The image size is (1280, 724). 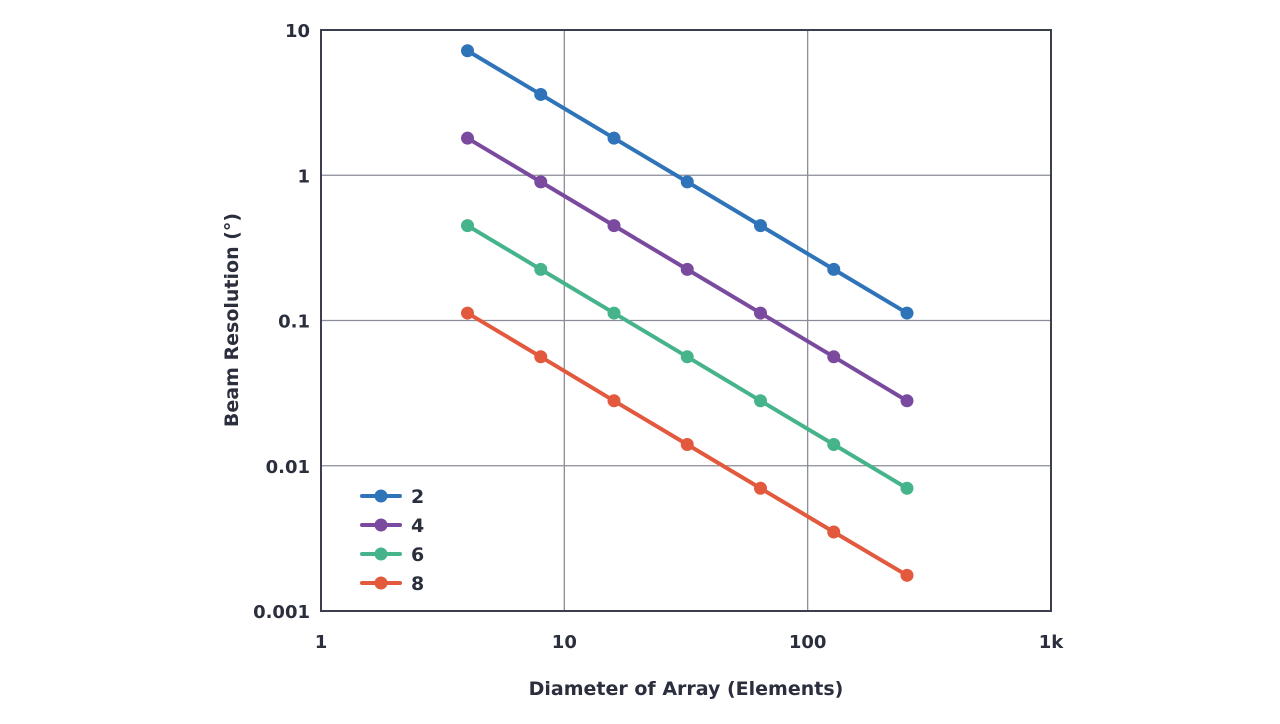 I want to click on y-tick-label: 0.1, so click(x=294, y=322).